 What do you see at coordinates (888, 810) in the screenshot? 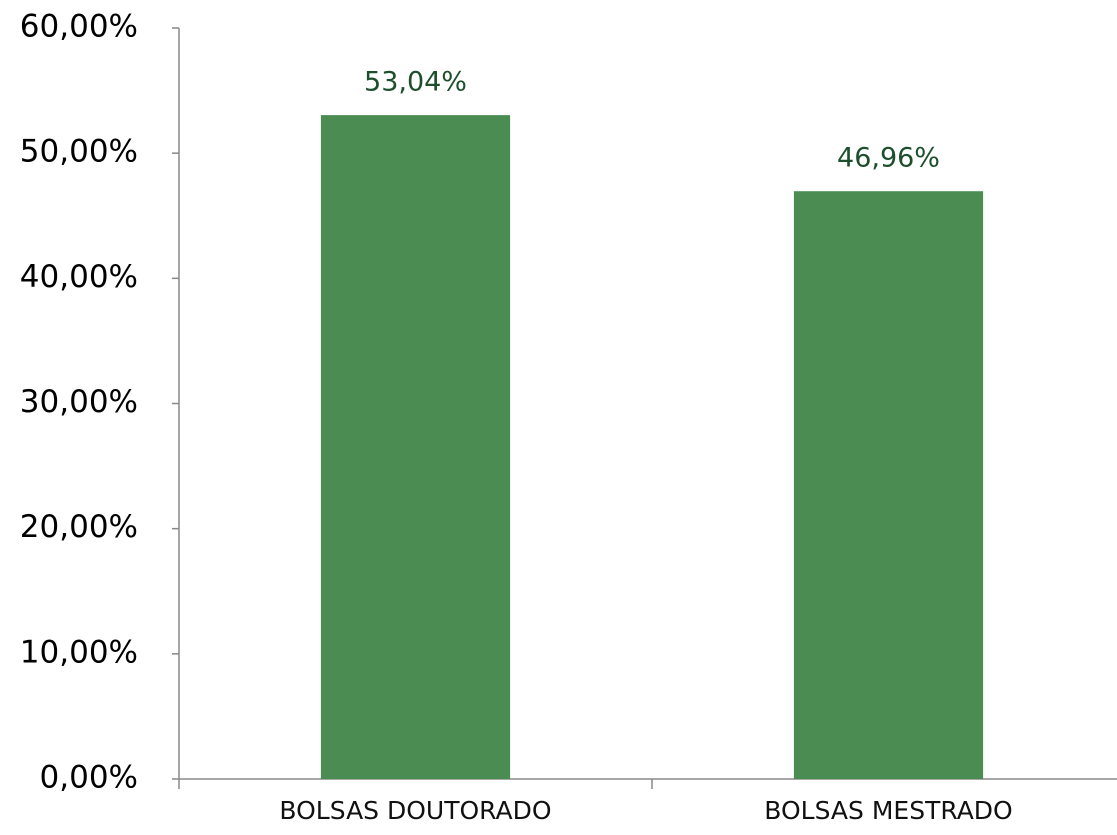
I see `x-tick-label: BOLSAS MESTRADO` at bounding box center [888, 810].